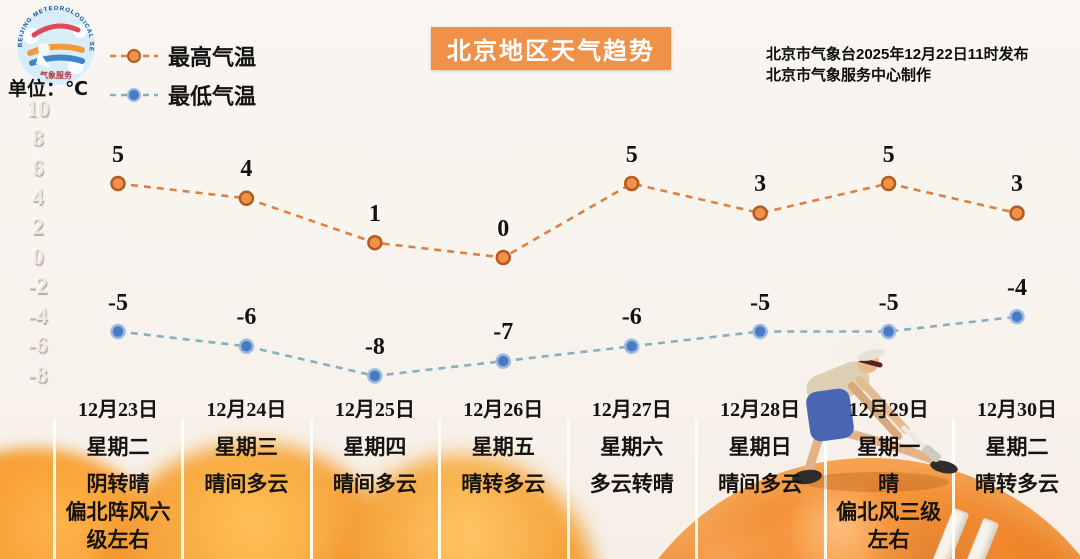  Describe the element at coordinates (56, 75) in the screenshot. I see `logo-bottom-text: 气象服务` at that location.